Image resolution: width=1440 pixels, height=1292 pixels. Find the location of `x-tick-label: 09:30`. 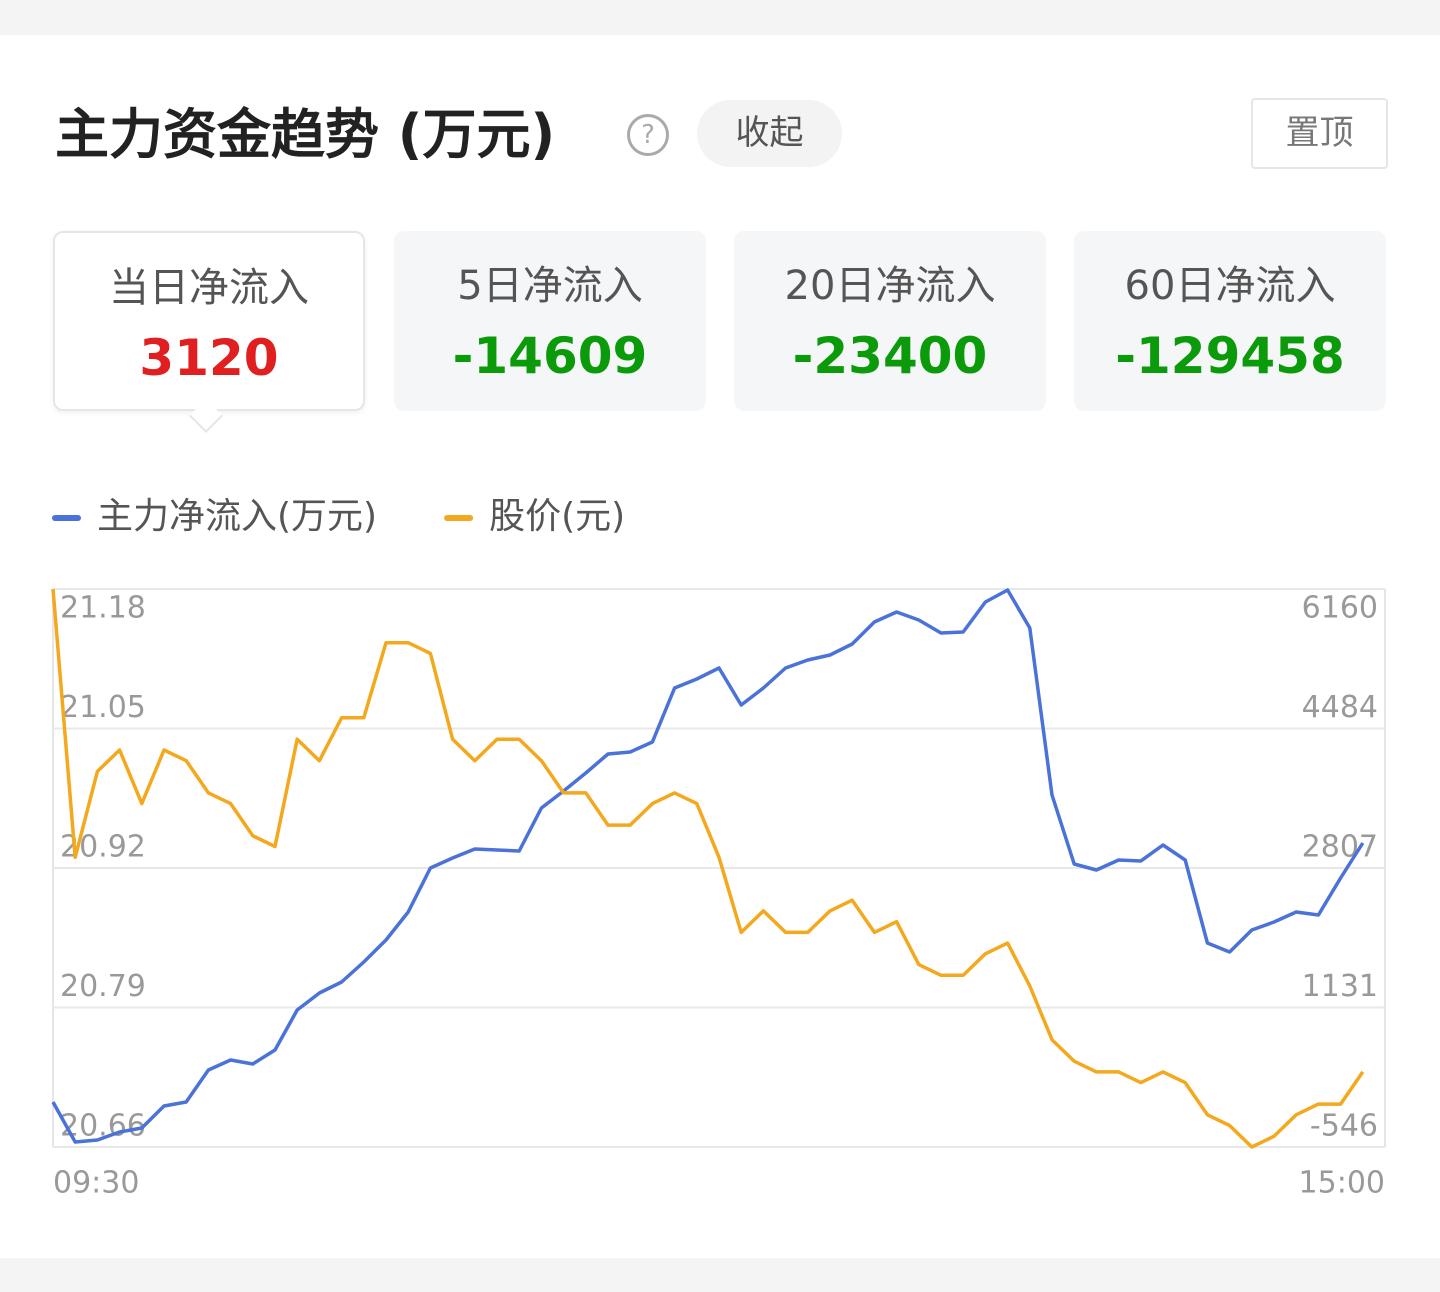

x-tick-label: 09:30 is located at coordinates (96, 1183).